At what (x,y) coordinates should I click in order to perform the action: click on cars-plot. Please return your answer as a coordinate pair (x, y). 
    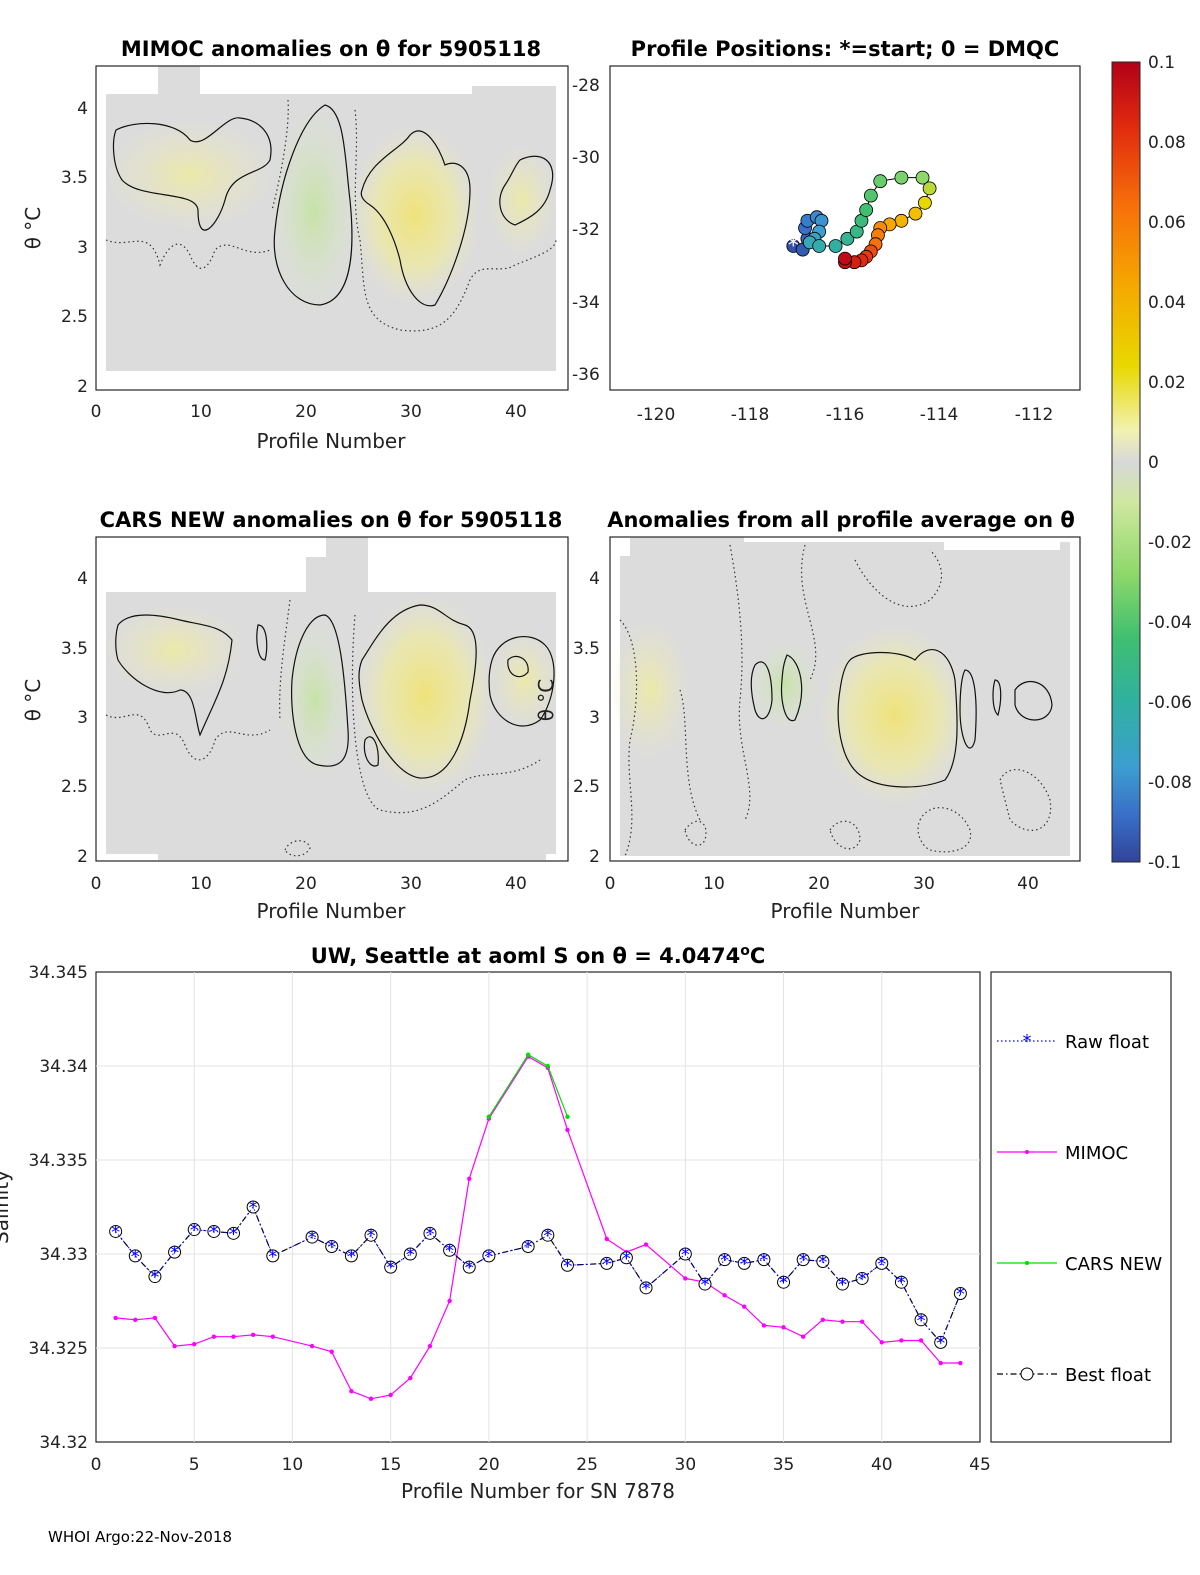
    Looking at the image, I should click on (332, 699).